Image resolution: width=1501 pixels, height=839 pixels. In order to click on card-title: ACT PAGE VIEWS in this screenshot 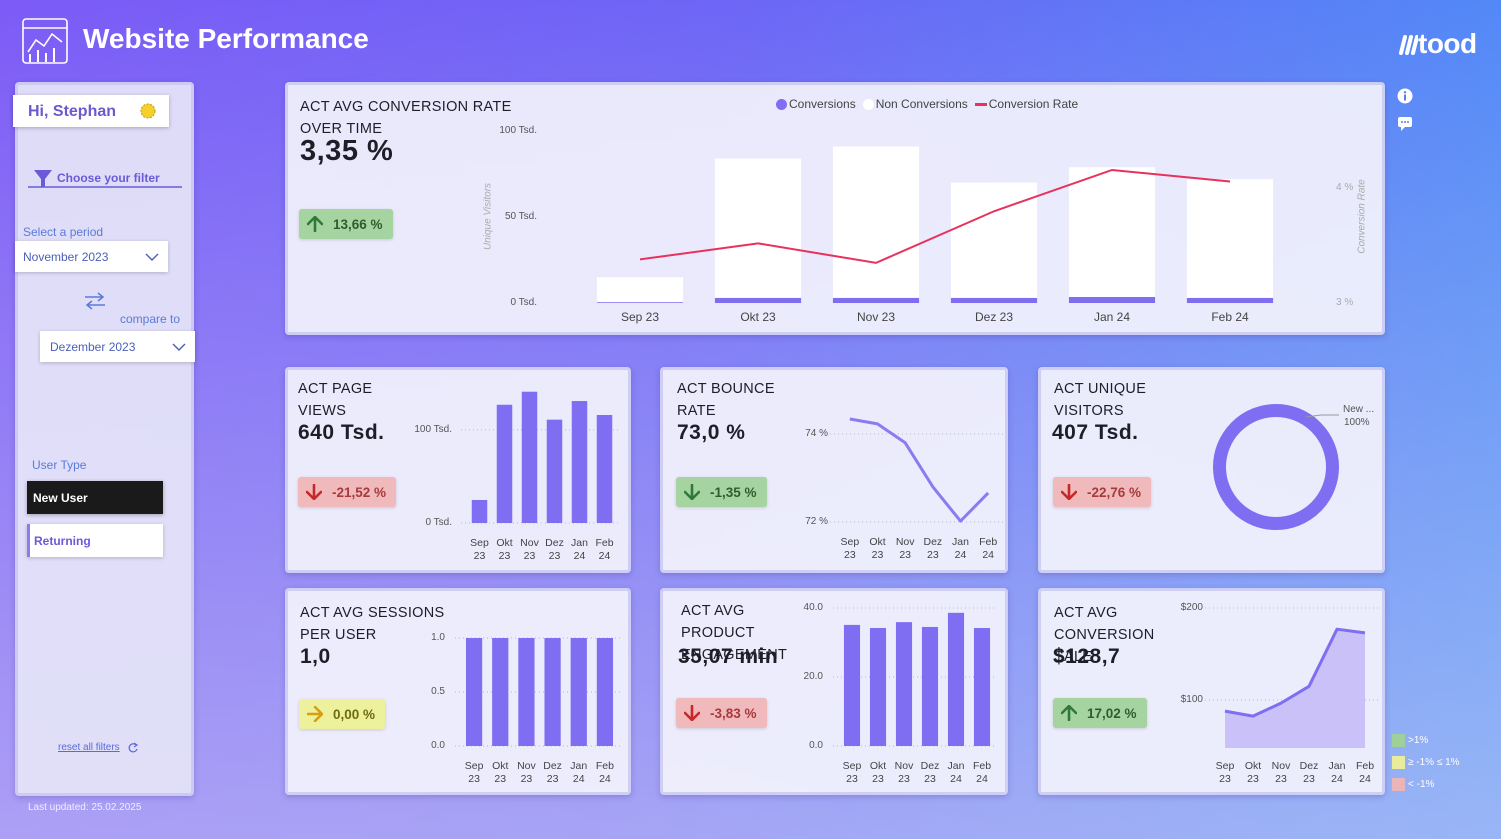, I will do `click(335, 400)`.